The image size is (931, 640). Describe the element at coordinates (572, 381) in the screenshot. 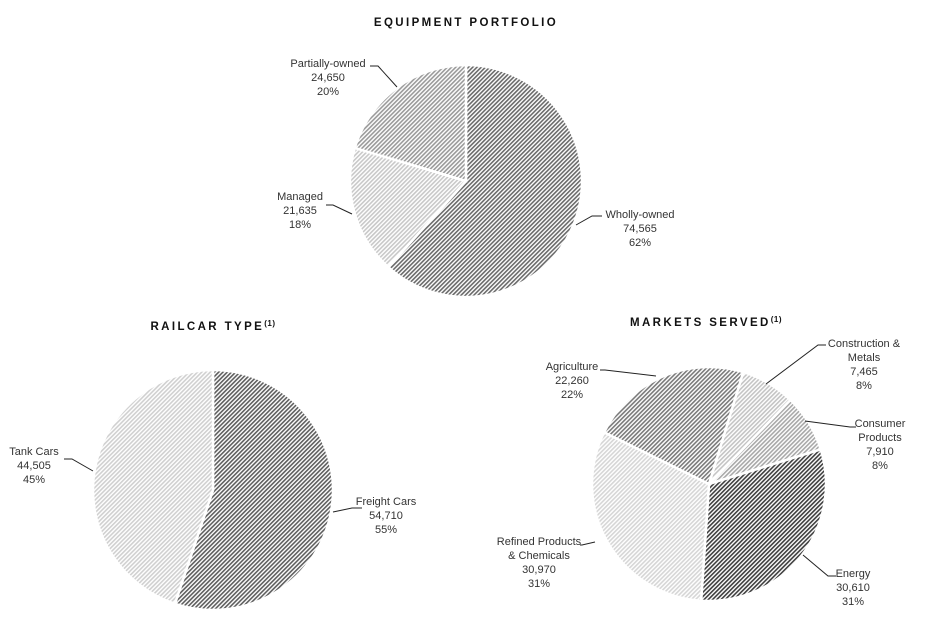

I see `data-label: Agriculture 22,260 22%` at that location.